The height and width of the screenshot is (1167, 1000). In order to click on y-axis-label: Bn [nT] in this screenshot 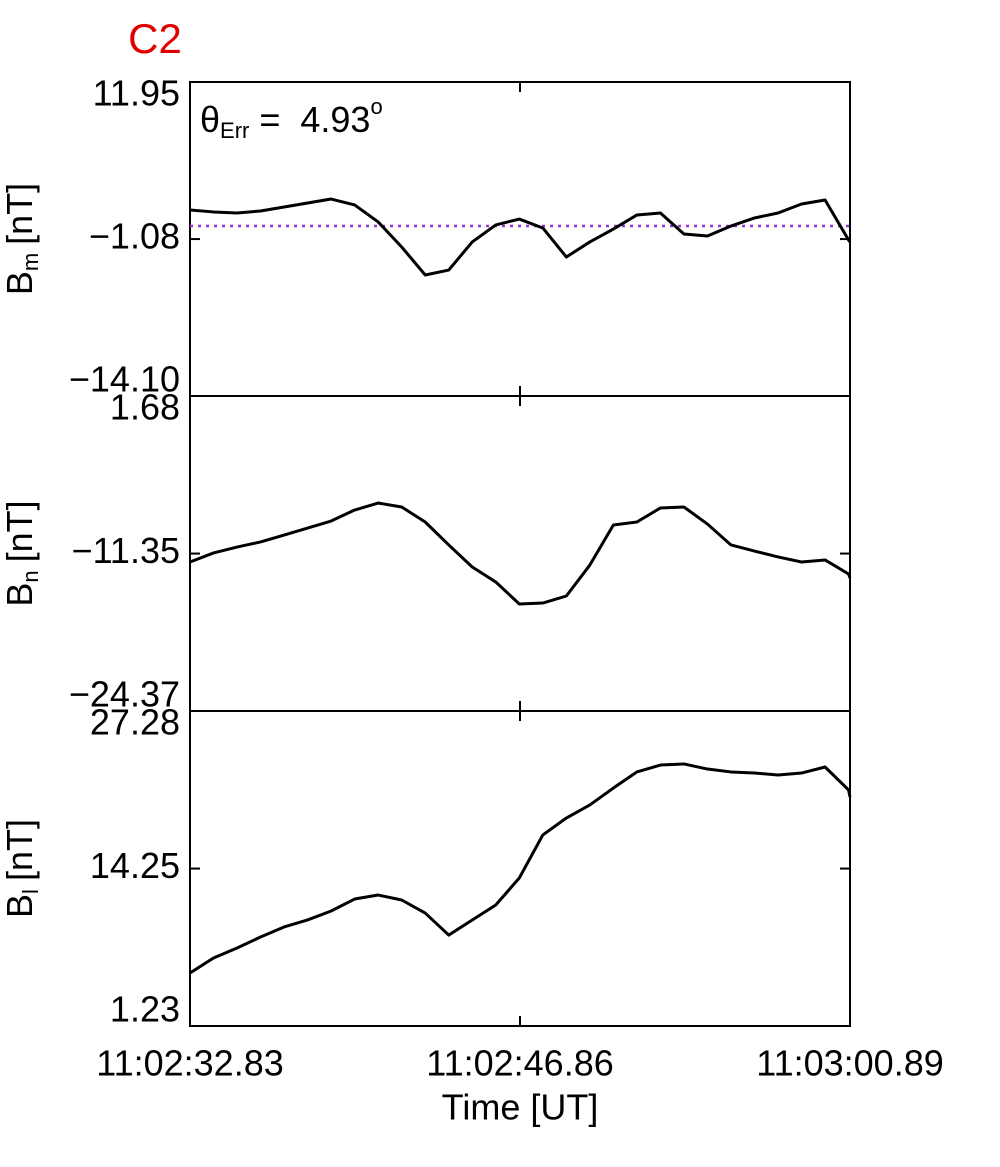, I will do `click(21, 553)`.